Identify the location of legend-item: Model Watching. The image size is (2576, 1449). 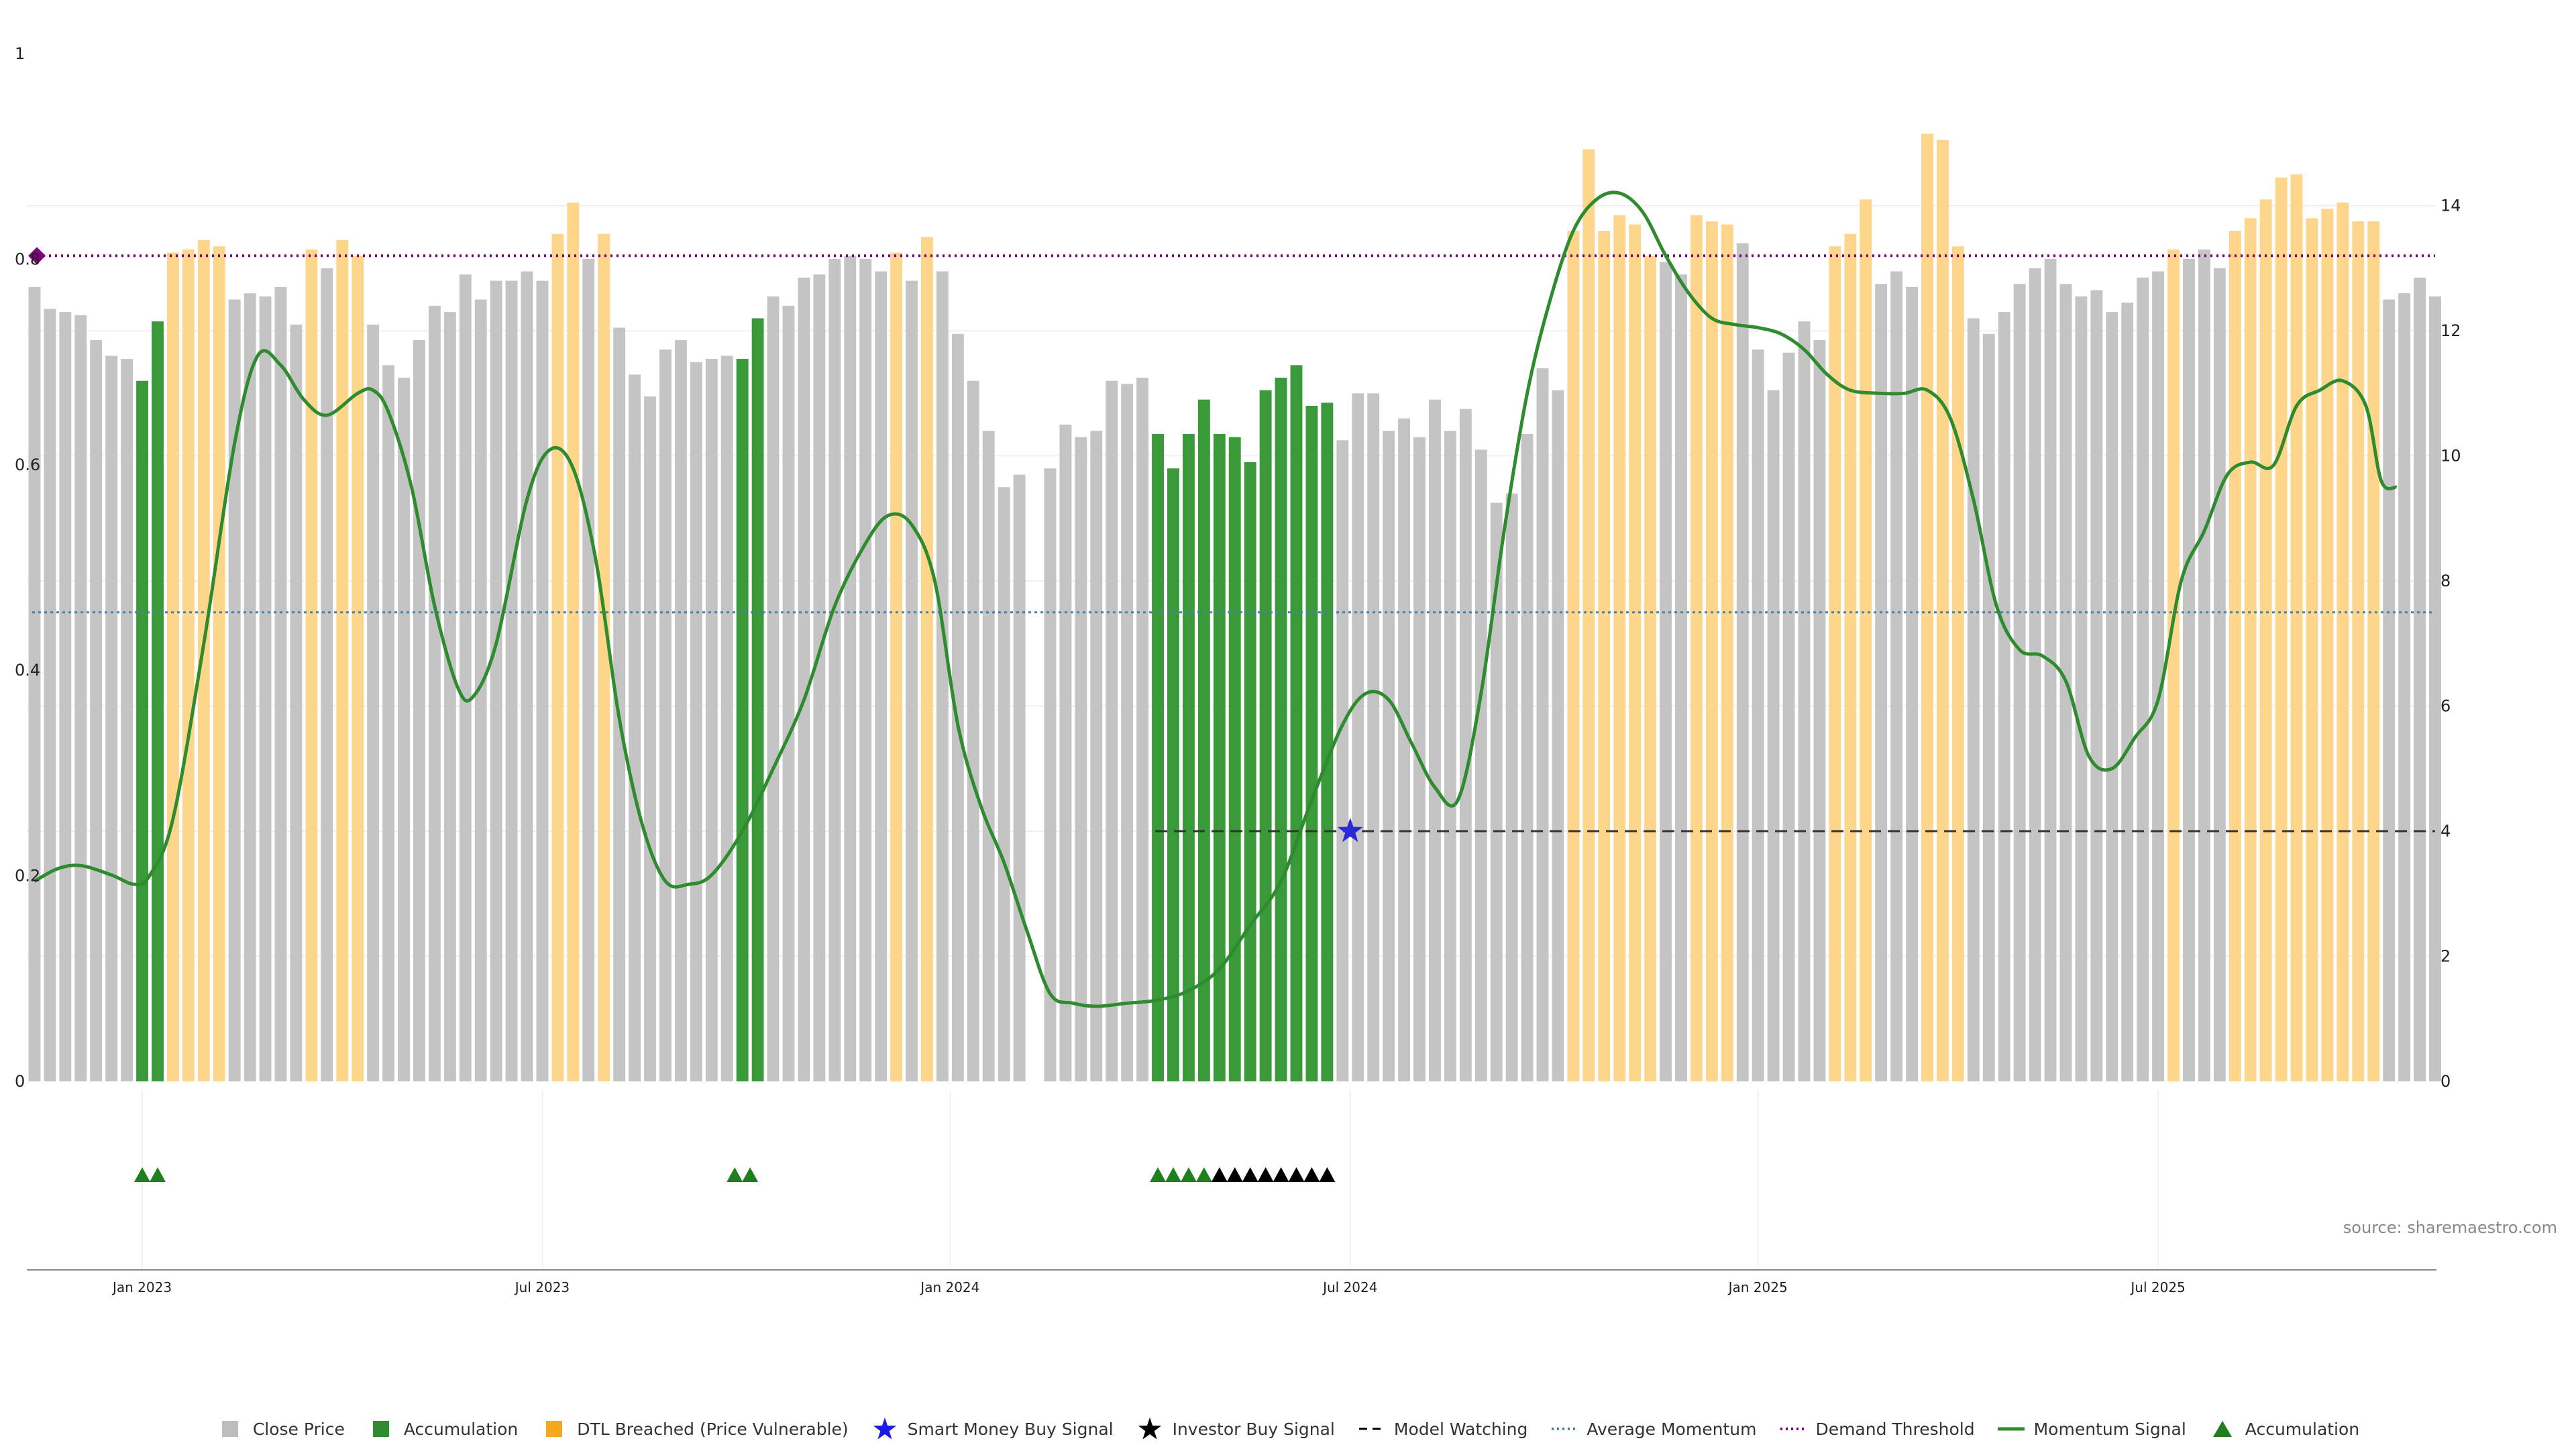
(1443, 1429).